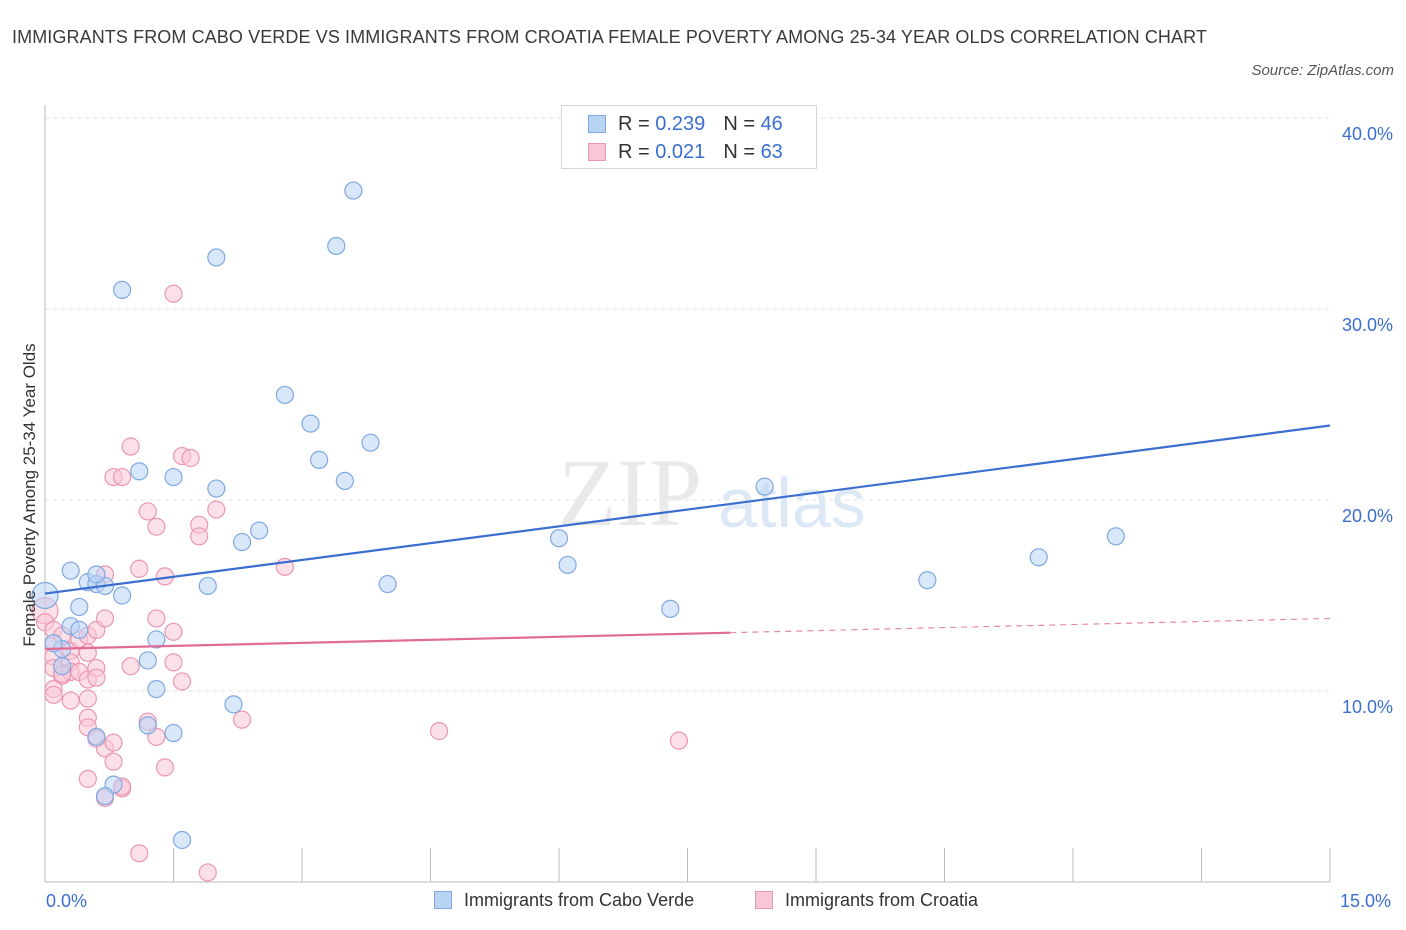 The image size is (1406, 930). I want to click on y-tick-label-0: 10.0%, so click(1367, 707).